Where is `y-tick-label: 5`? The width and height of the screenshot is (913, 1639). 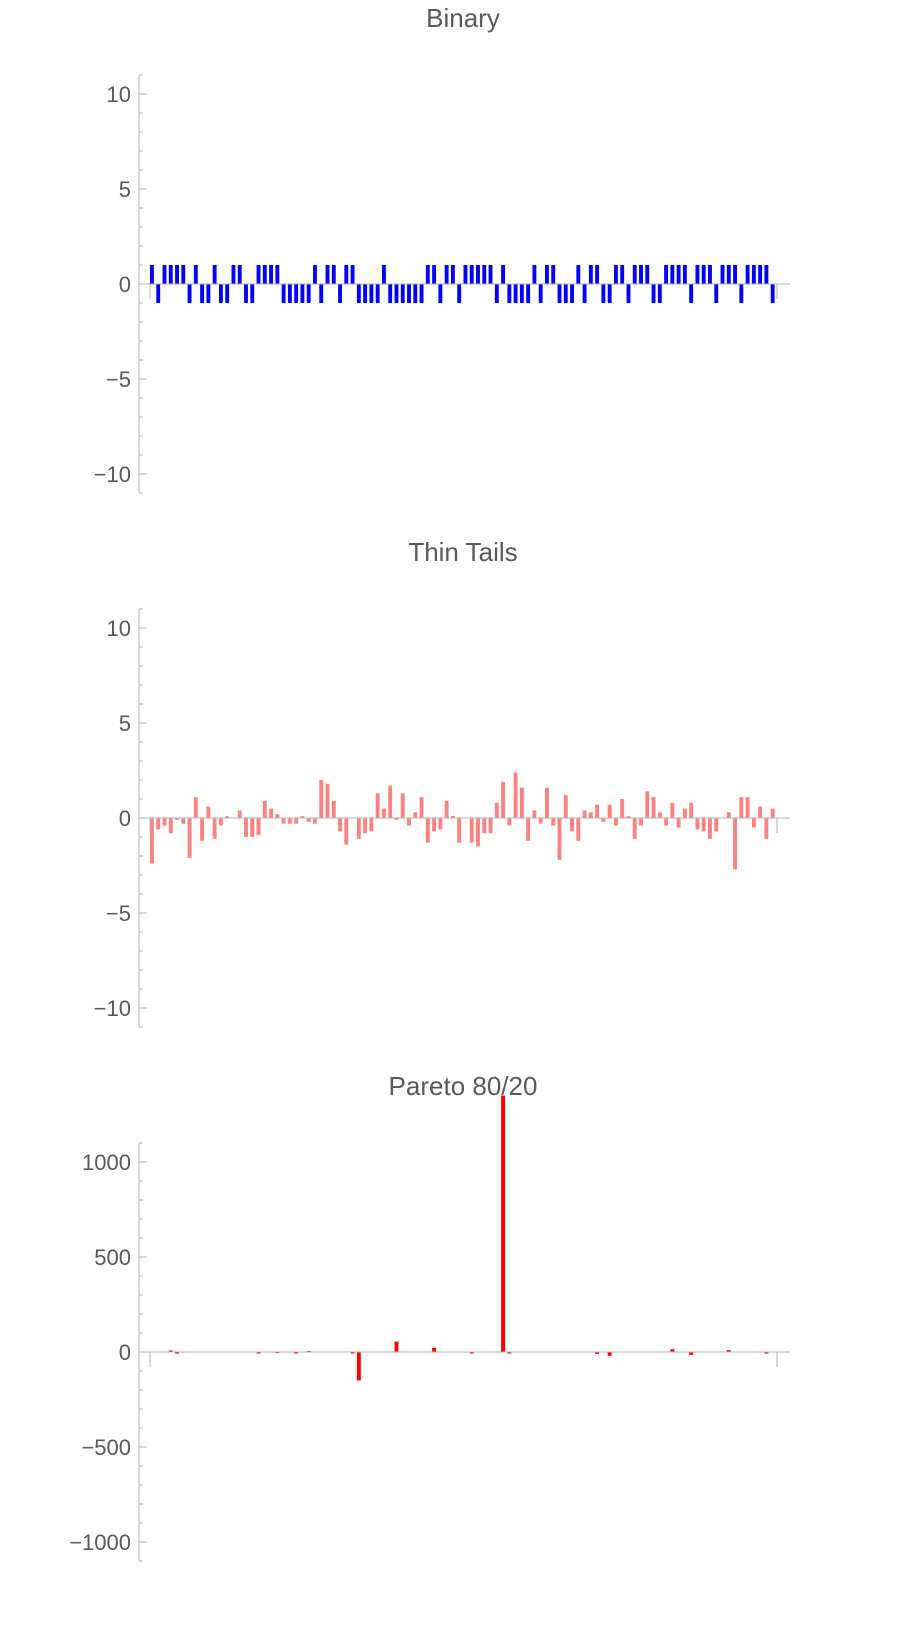 y-tick-label: 5 is located at coordinates (125, 189).